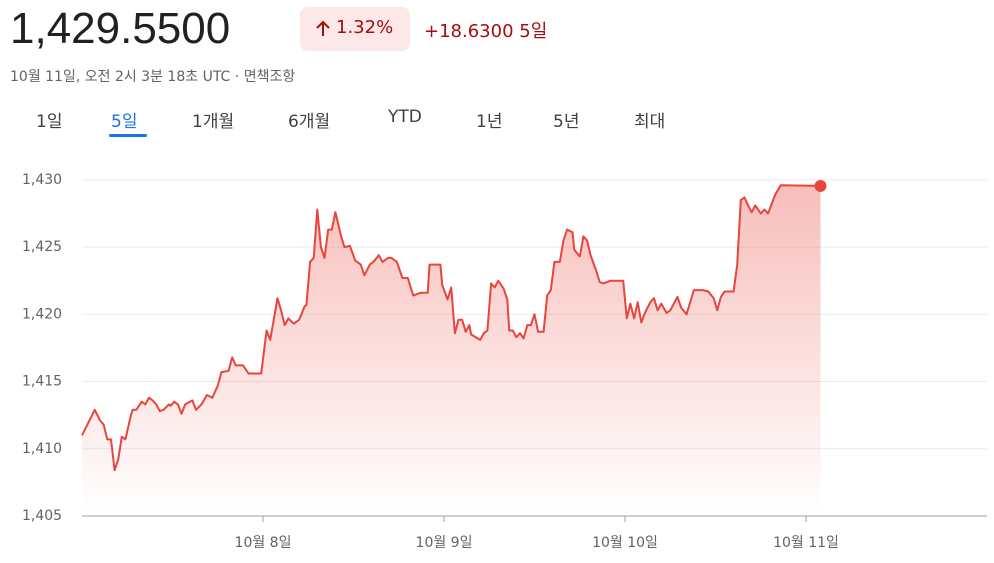 The width and height of the screenshot is (994, 563). Describe the element at coordinates (489, 122) in the screenshot. I see `range-tab: 1년` at that location.